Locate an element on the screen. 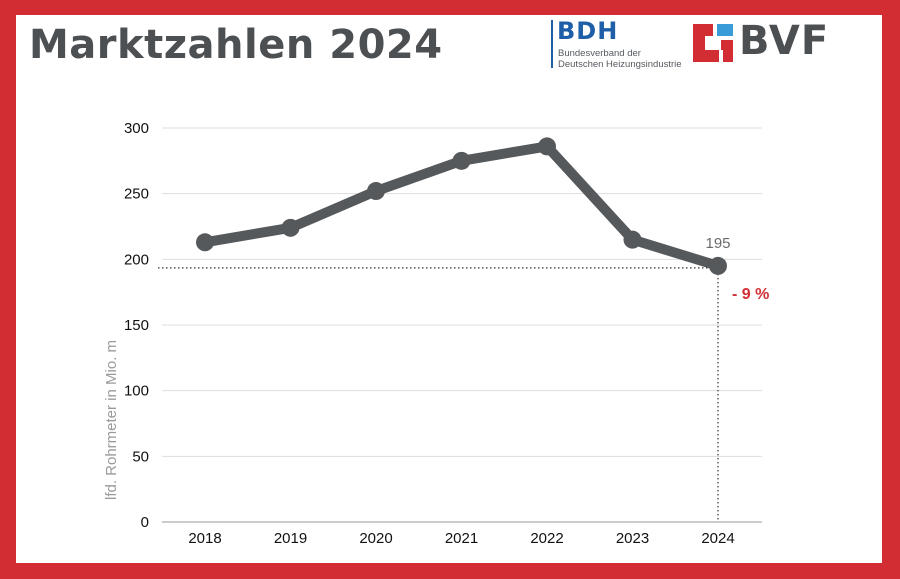 The width and height of the screenshot is (900, 579). y-tick-label: 100 is located at coordinates (136, 391).